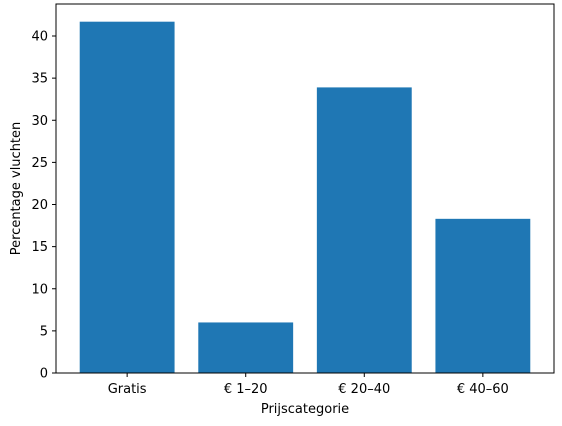 This screenshot has width=562, height=426. Describe the element at coordinates (44, 374) in the screenshot. I see `y-tick-label: 0` at that location.